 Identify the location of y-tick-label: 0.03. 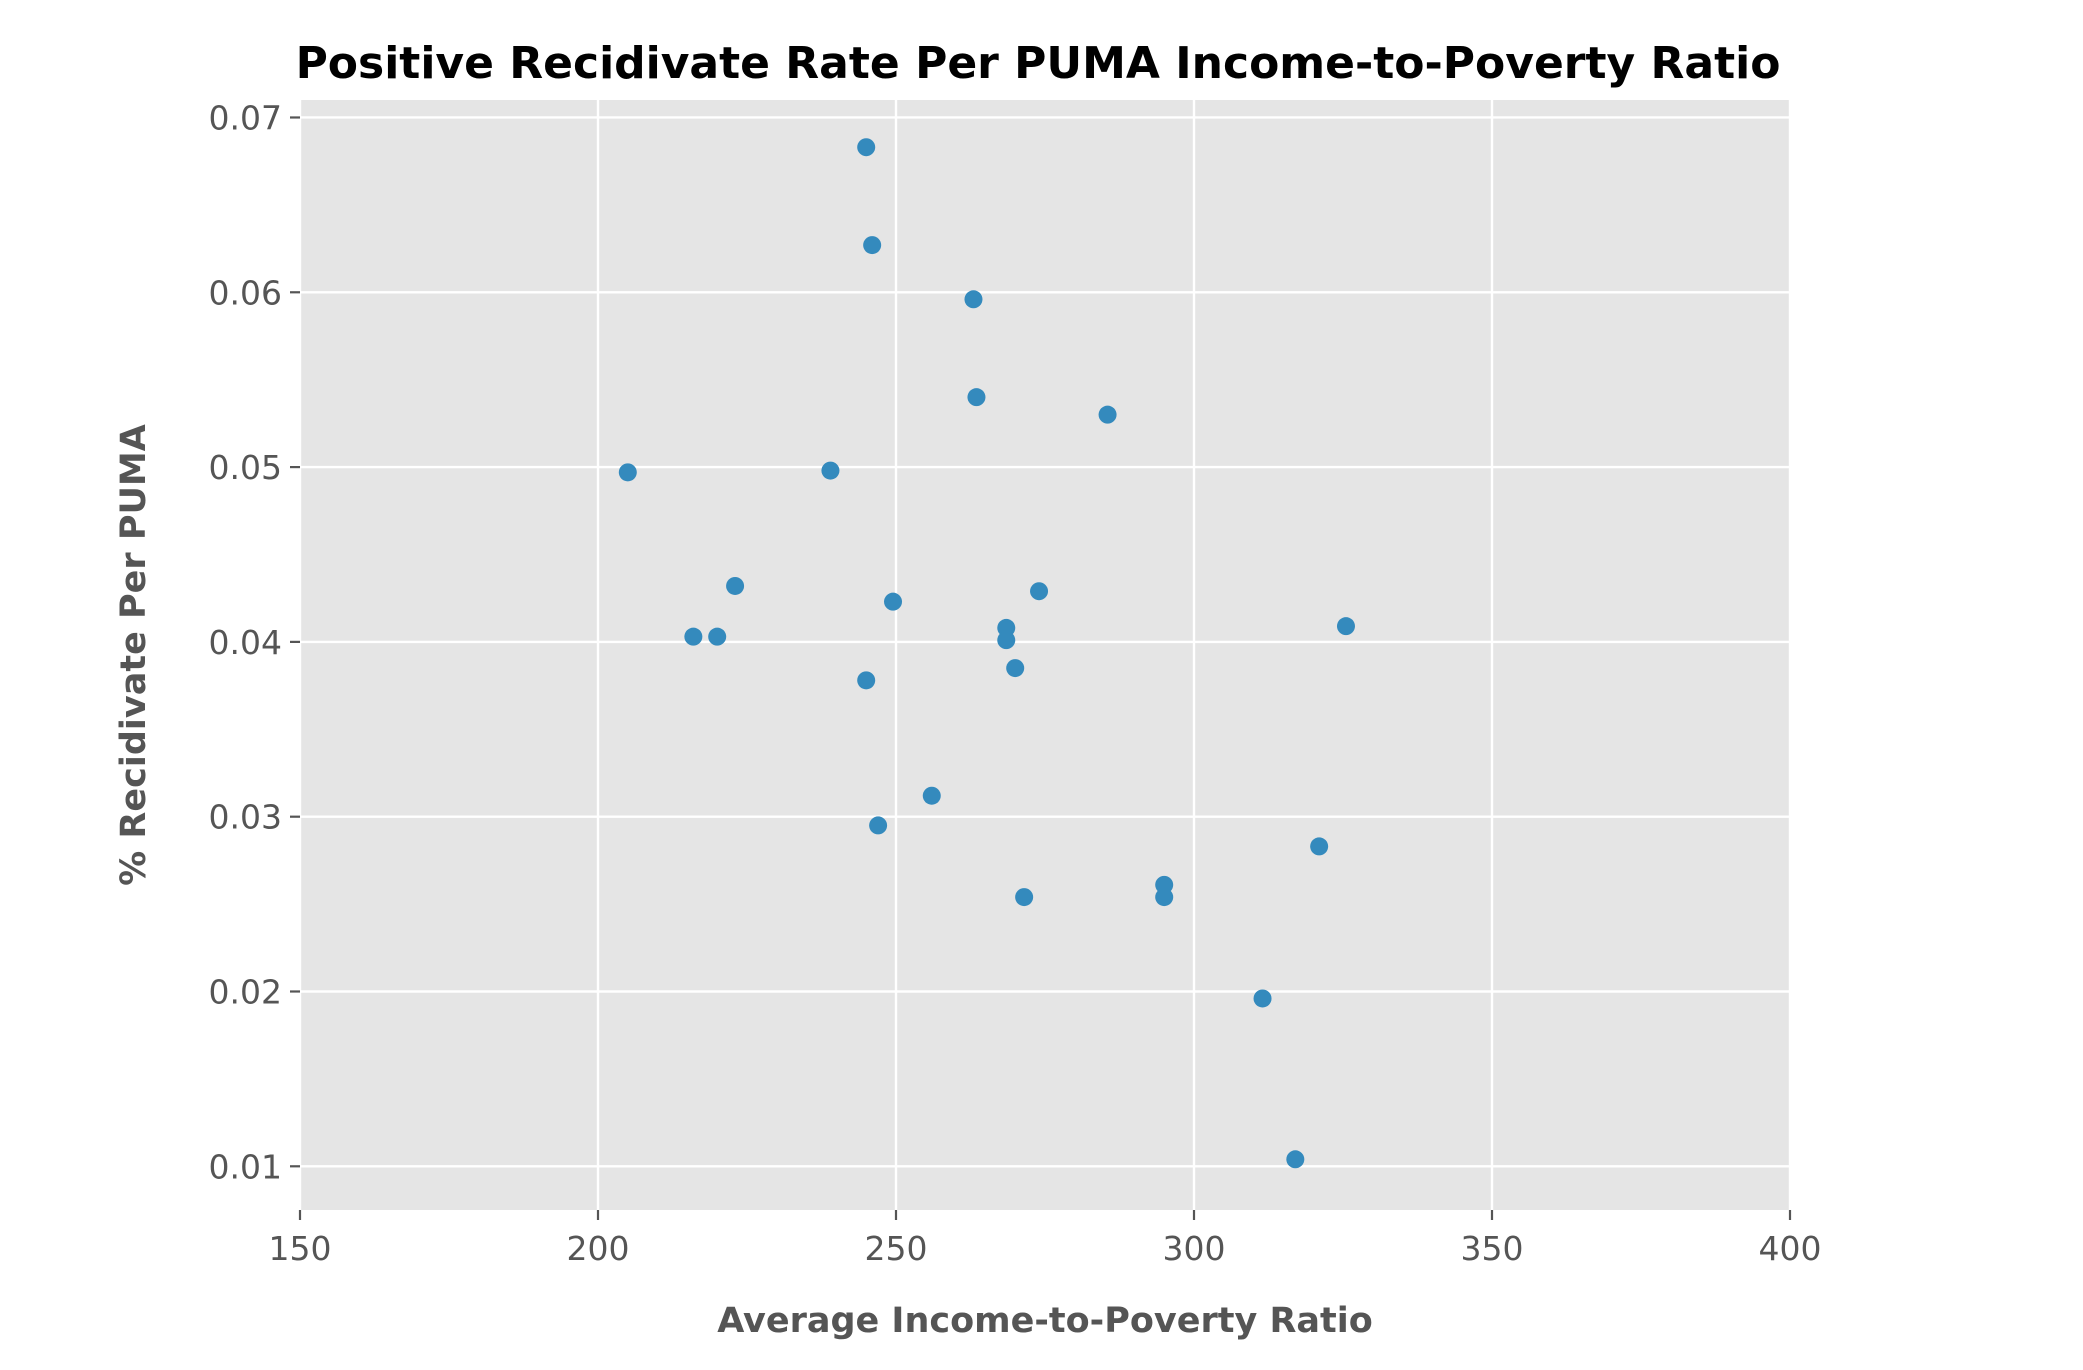
(245, 817).